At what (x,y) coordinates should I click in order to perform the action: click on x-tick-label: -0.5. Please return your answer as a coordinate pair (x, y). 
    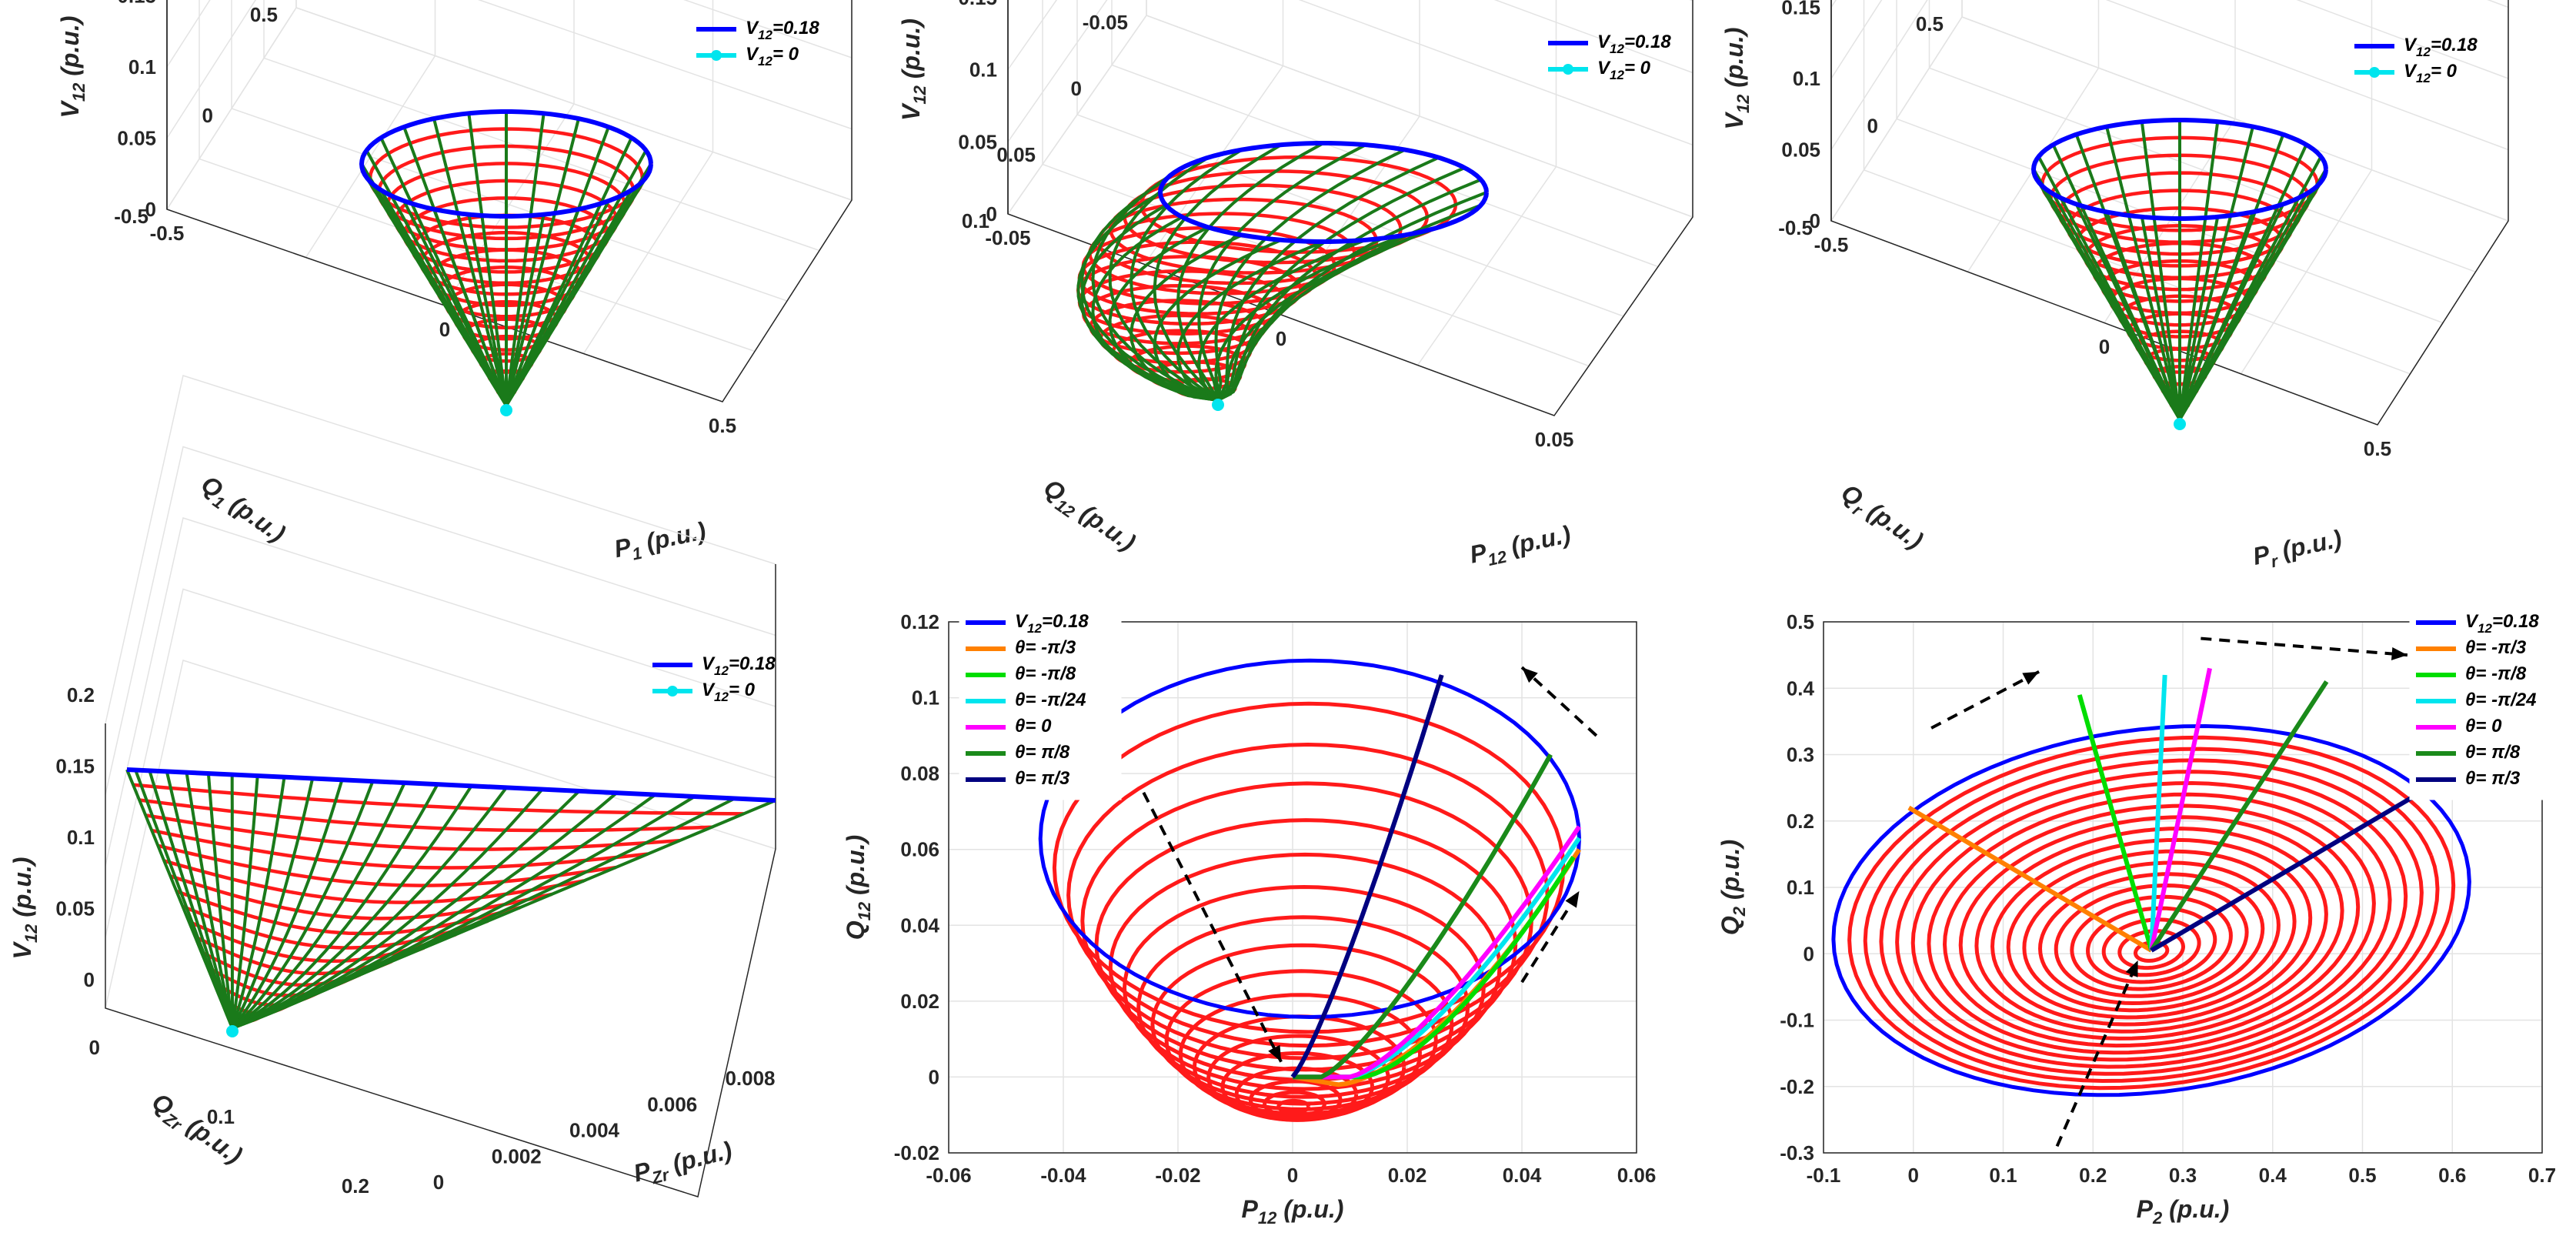
    Looking at the image, I should click on (167, 234).